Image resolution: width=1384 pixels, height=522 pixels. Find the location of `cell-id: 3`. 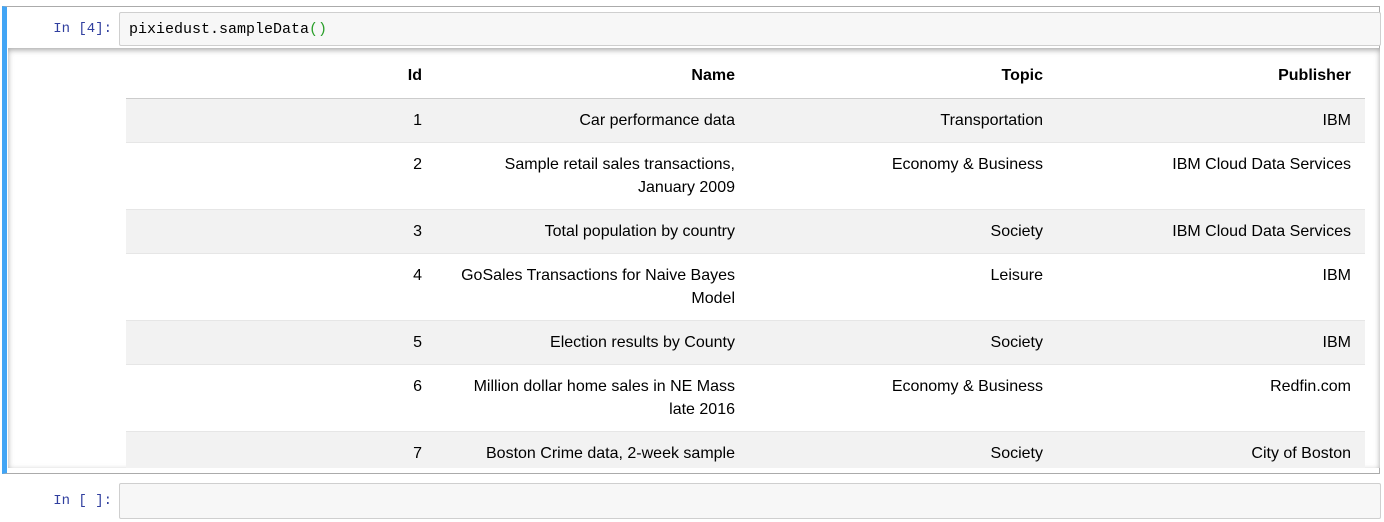

cell-id: 3 is located at coordinates (281, 231).